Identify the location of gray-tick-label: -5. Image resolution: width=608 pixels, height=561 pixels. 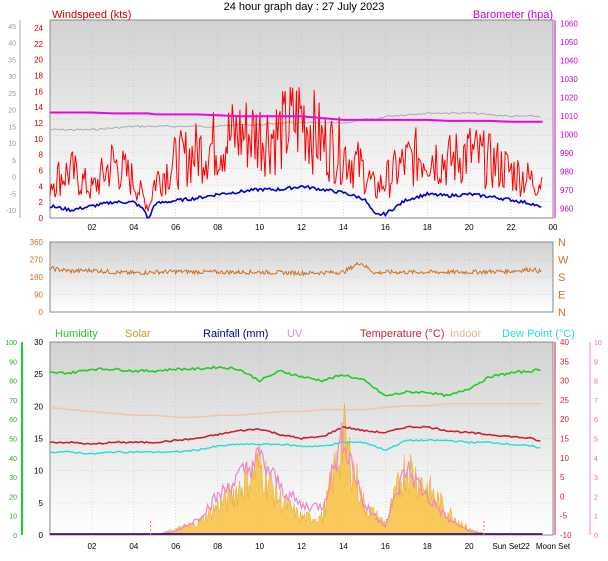
(13, 194).